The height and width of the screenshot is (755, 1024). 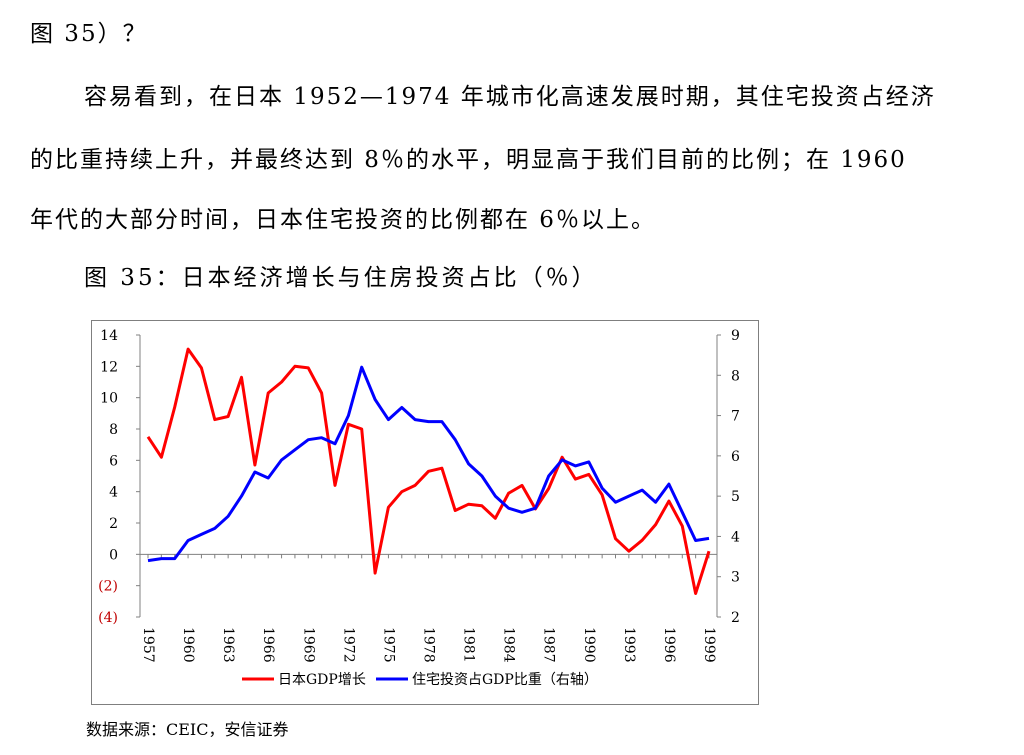 I want to click on y-right-tick-label: 3, so click(x=735, y=578).